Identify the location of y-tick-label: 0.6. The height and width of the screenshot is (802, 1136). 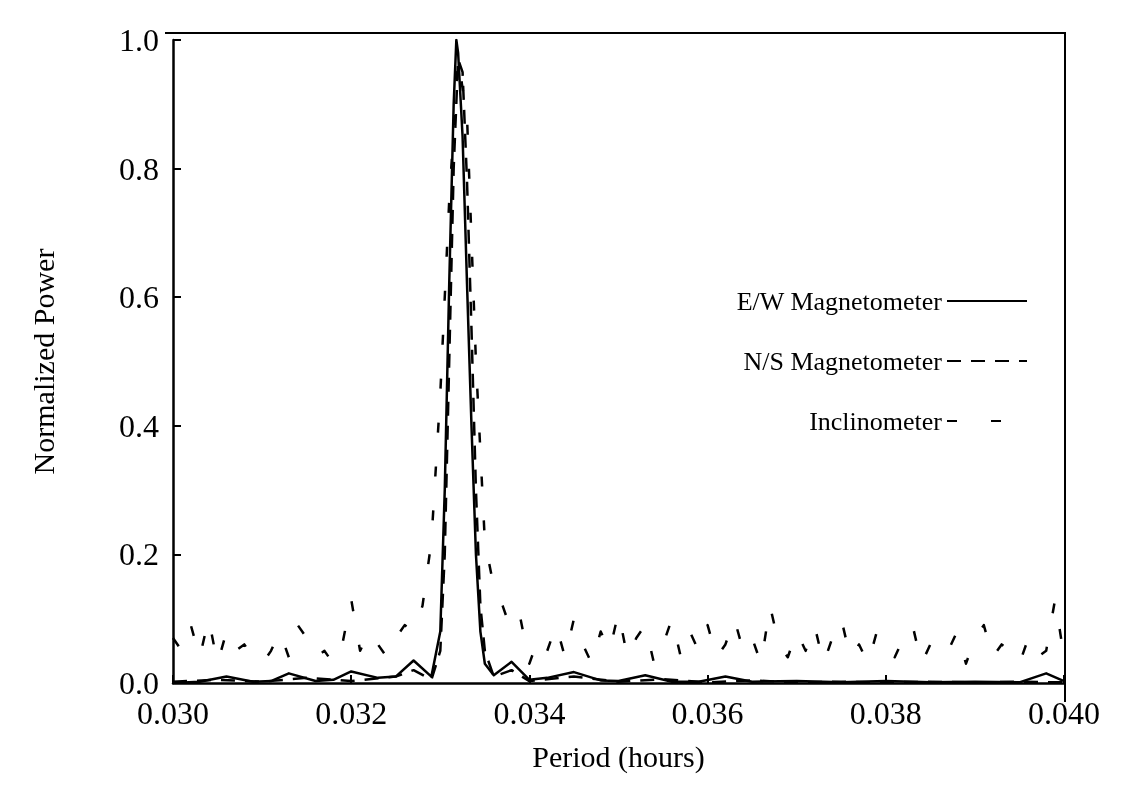
(139, 297).